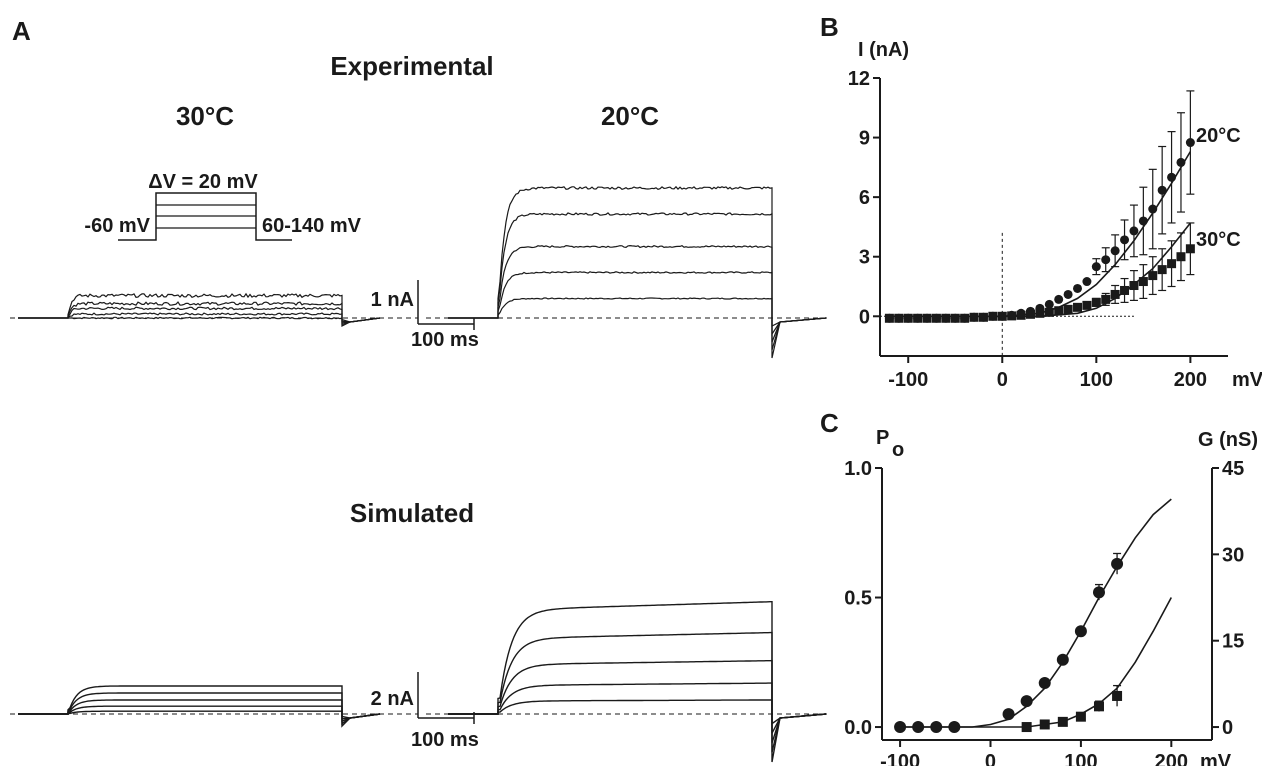 This screenshot has width=1262, height=766. Describe the element at coordinates (392, 699) in the screenshot. I see `scalebar-sim-current-label: 2 nA` at that location.